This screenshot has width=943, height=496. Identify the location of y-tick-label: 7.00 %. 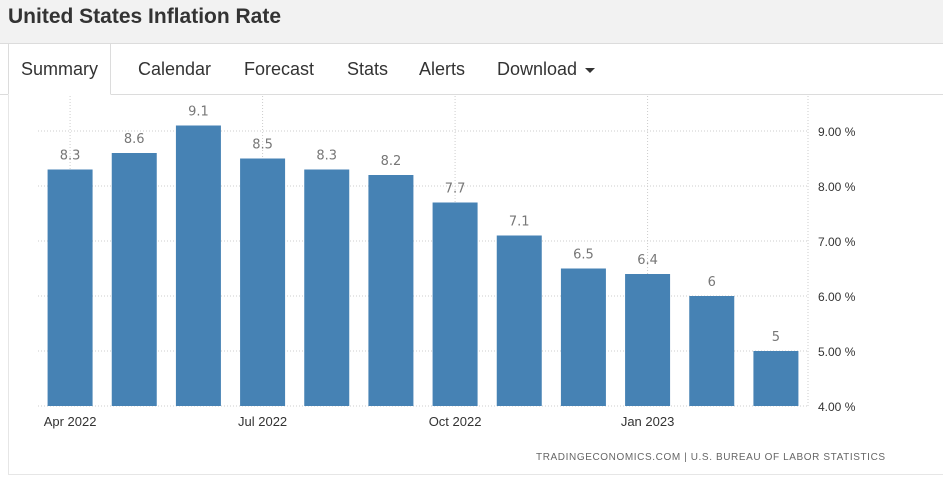
(837, 242).